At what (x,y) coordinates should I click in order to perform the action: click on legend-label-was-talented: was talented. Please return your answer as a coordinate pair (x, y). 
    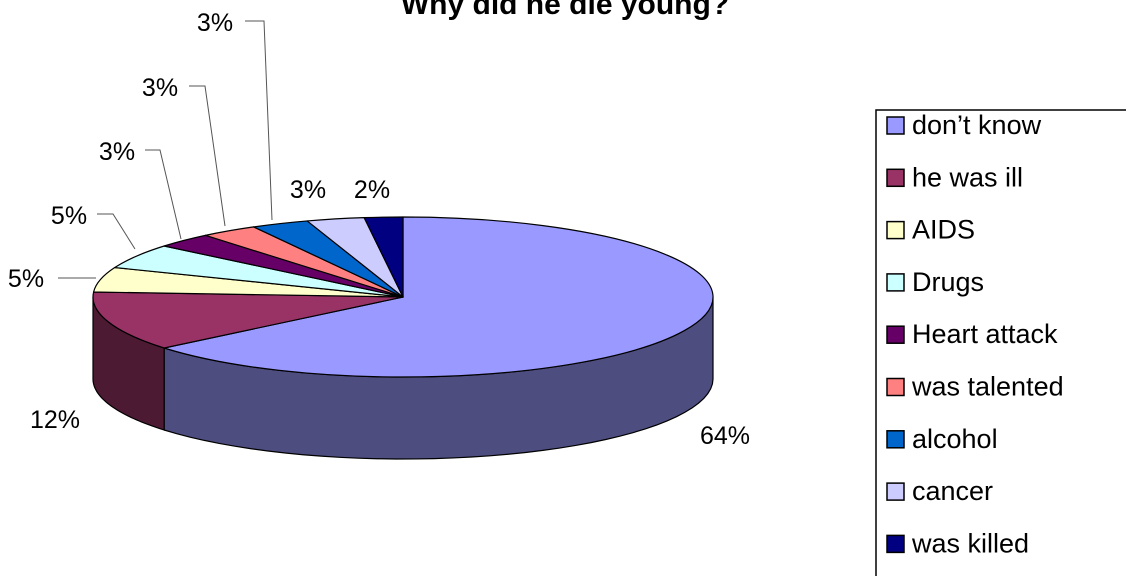
    Looking at the image, I should click on (987, 387).